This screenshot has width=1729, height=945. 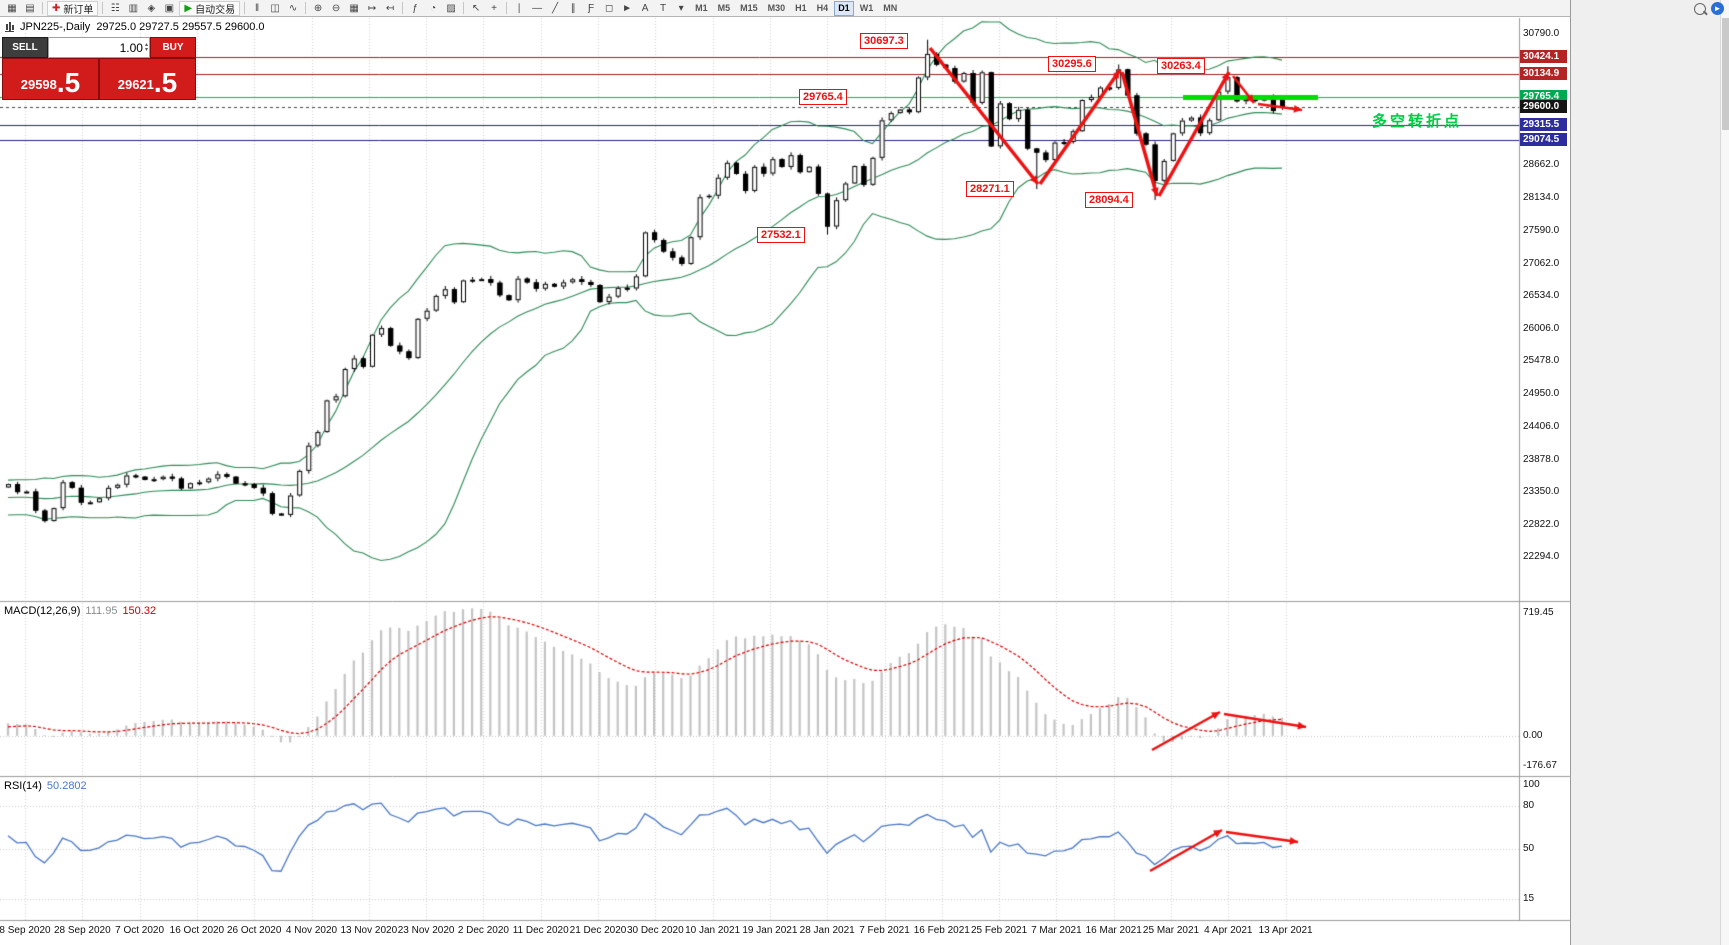 I want to click on navigator-icon: ◈, so click(x=151, y=8).